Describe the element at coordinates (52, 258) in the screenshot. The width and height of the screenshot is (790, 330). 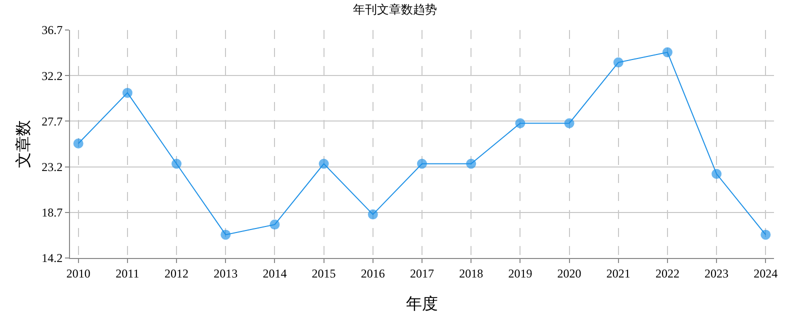
I see `y-tick-label: 14.2` at that location.